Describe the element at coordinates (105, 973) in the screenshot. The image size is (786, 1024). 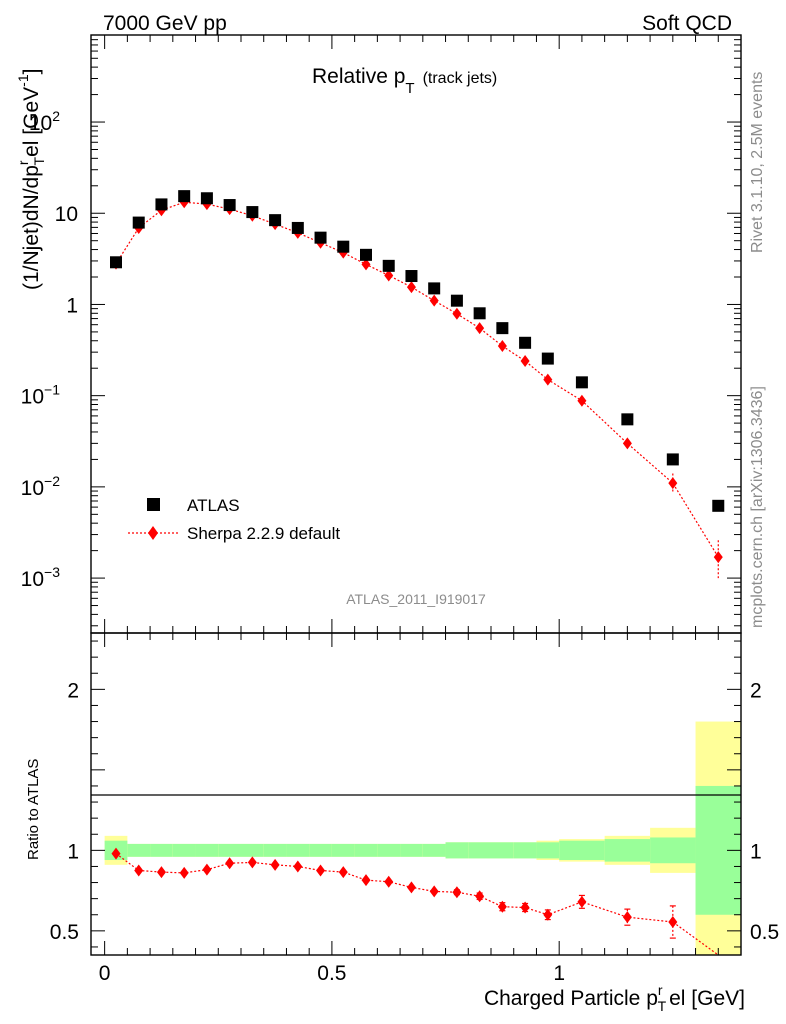
I see `ratio-x-tick-label: 0` at that location.